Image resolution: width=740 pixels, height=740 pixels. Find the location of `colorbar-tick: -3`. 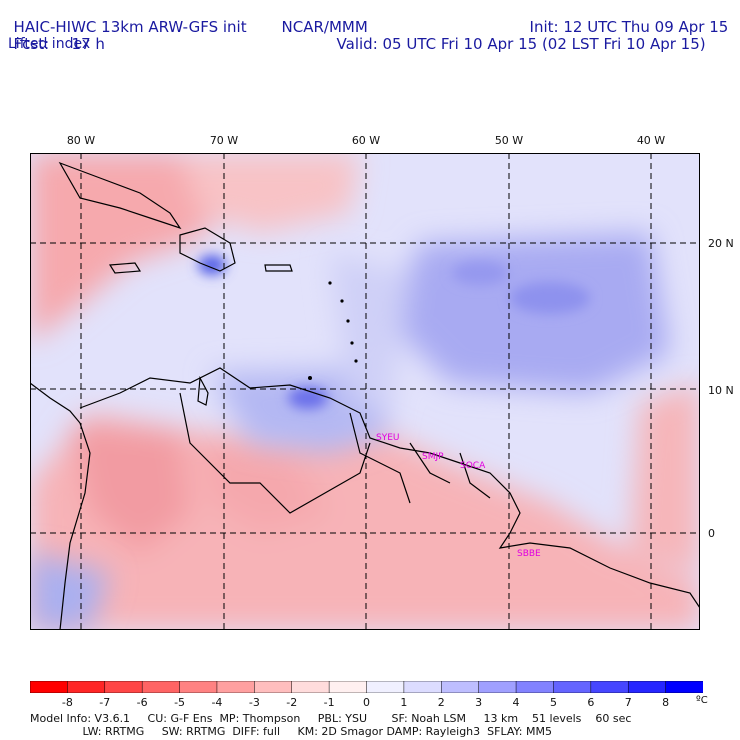

colorbar-tick: -3 is located at coordinates (254, 702).